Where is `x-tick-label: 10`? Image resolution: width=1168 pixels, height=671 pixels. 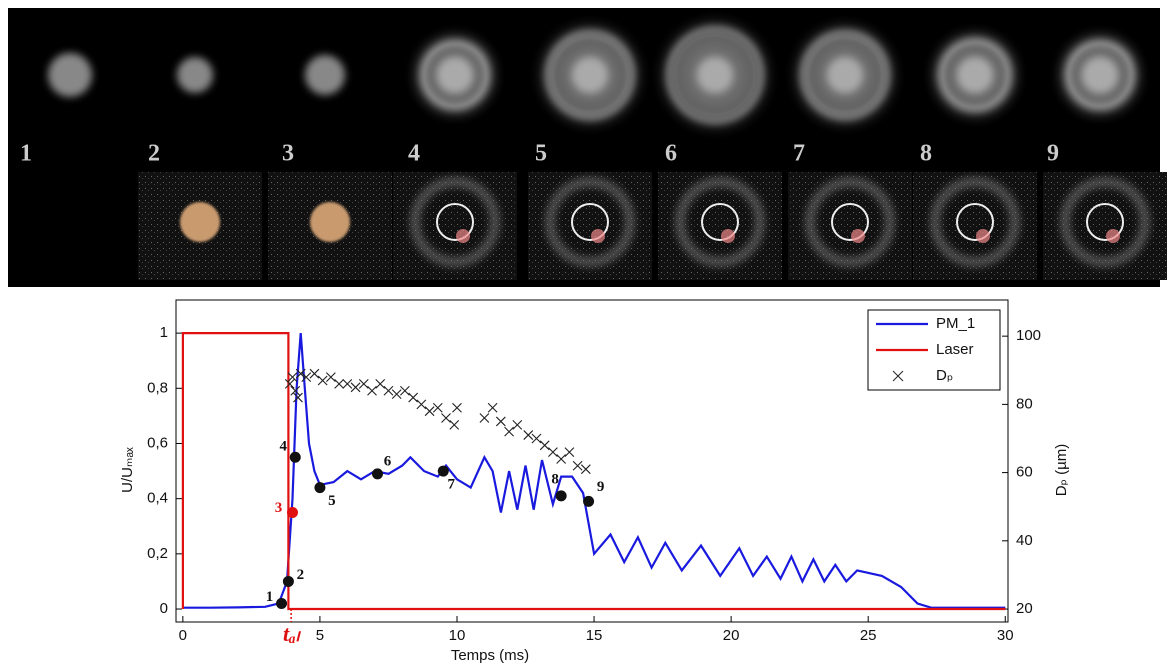 x-tick-label: 10 is located at coordinates (457, 635).